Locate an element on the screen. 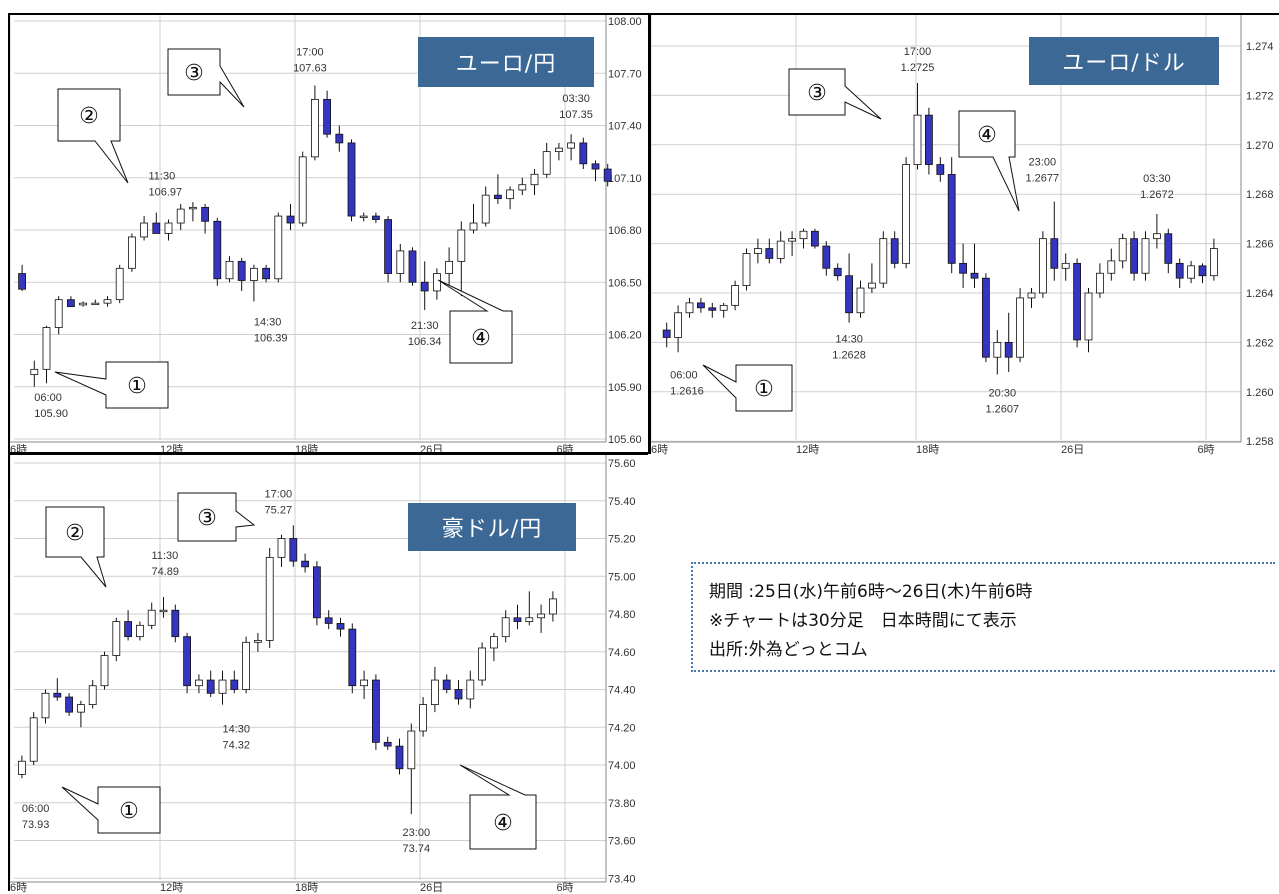  callout-marker: ① is located at coordinates (111, 385).